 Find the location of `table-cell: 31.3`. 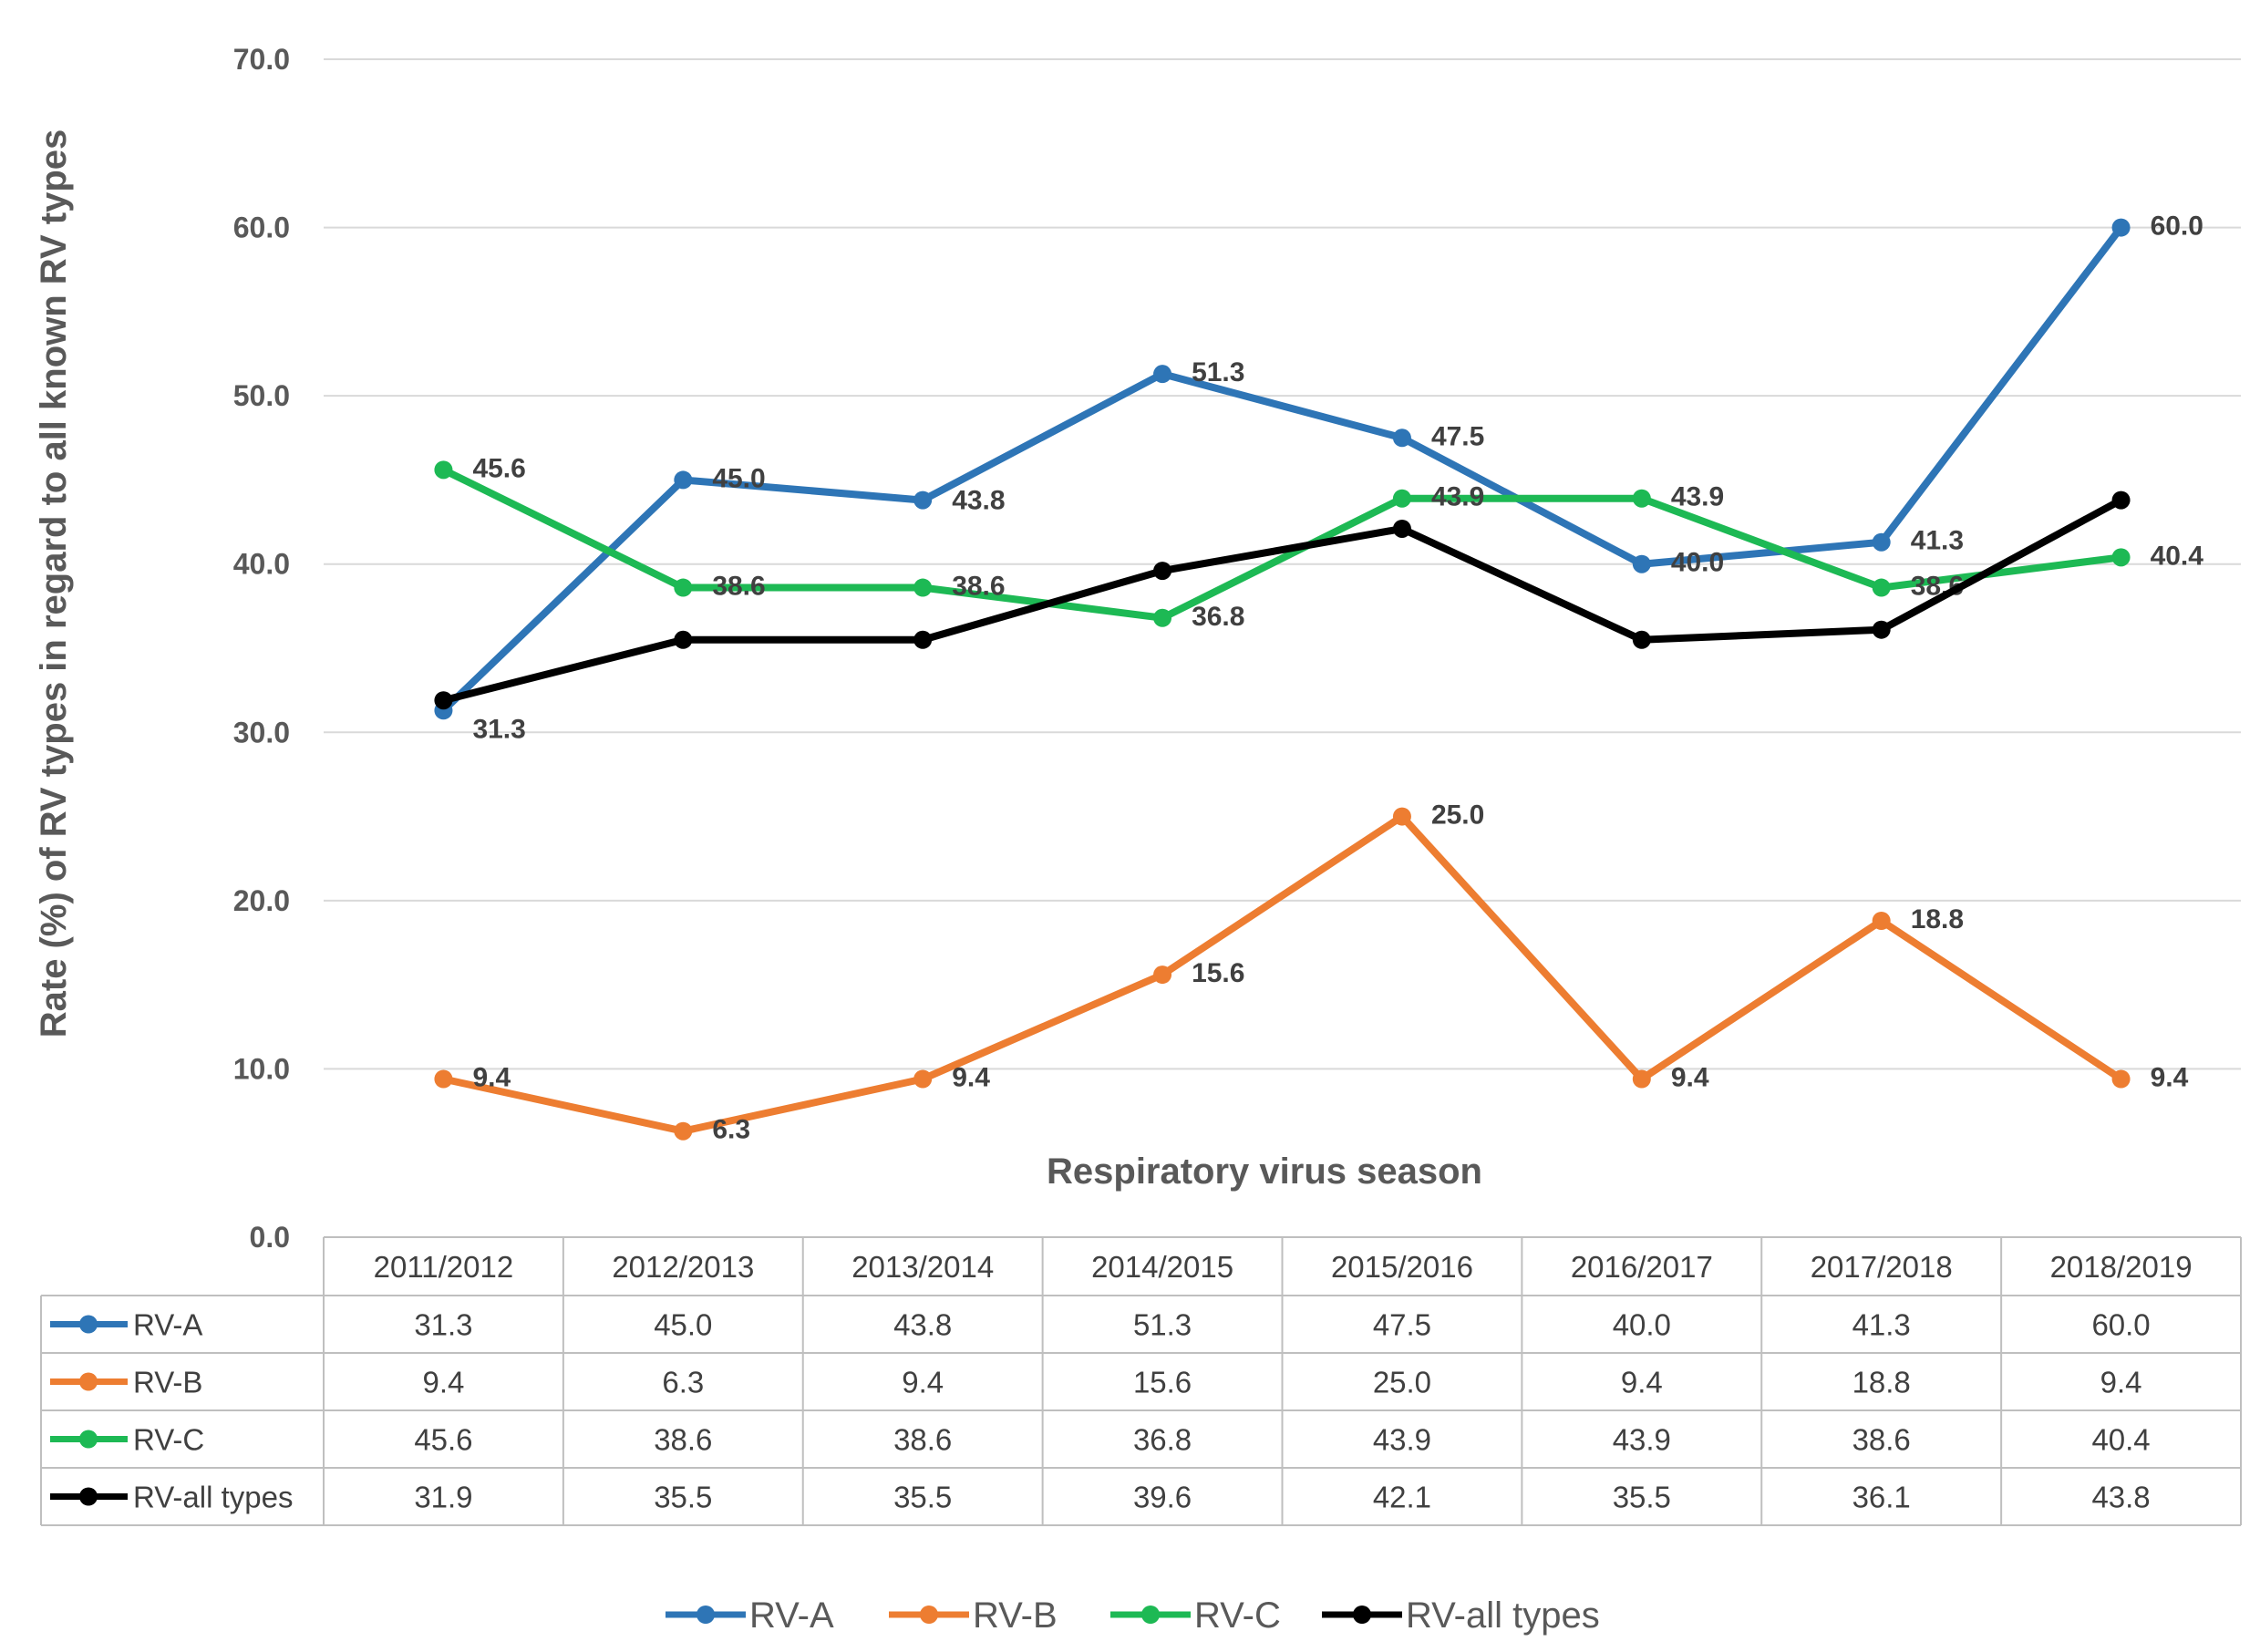

table-cell: 31.3 is located at coordinates (443, 1325).